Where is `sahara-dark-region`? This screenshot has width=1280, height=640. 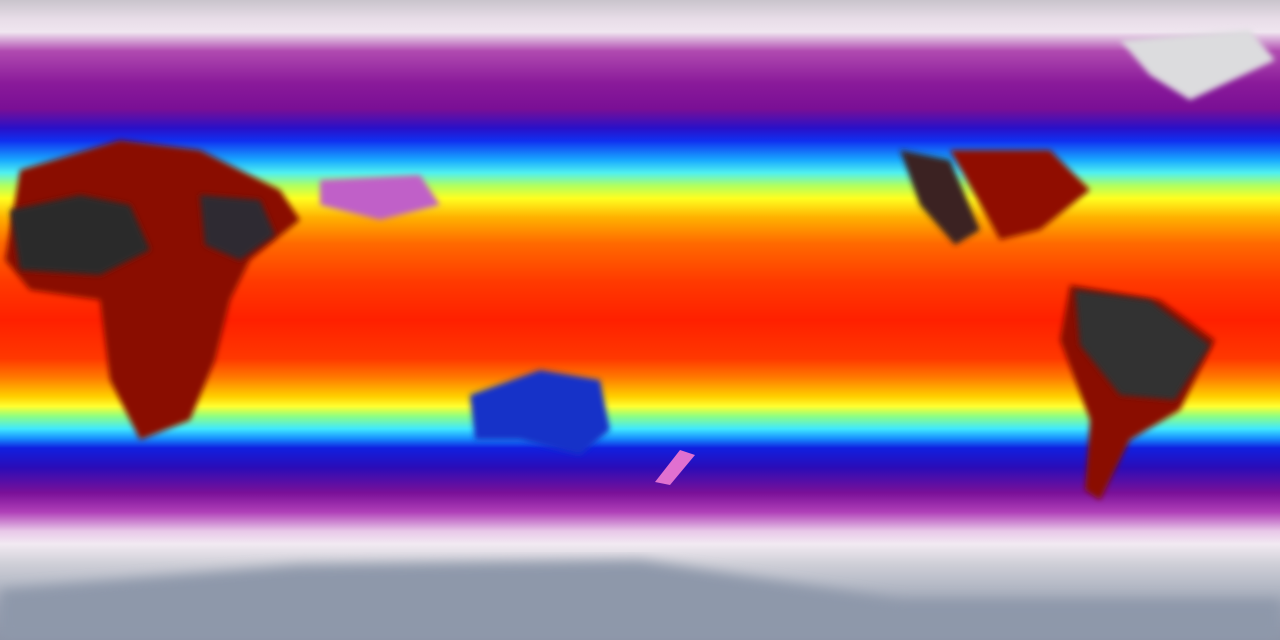
sahara-dark-region is located at coordinates (80, 235).